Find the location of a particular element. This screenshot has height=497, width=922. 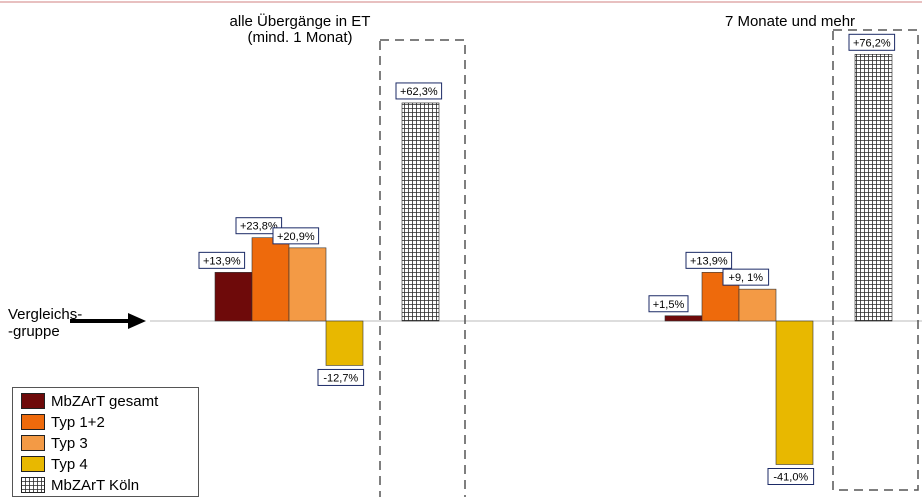

svg-text: +1,5% is located at coordinates (669, 305).